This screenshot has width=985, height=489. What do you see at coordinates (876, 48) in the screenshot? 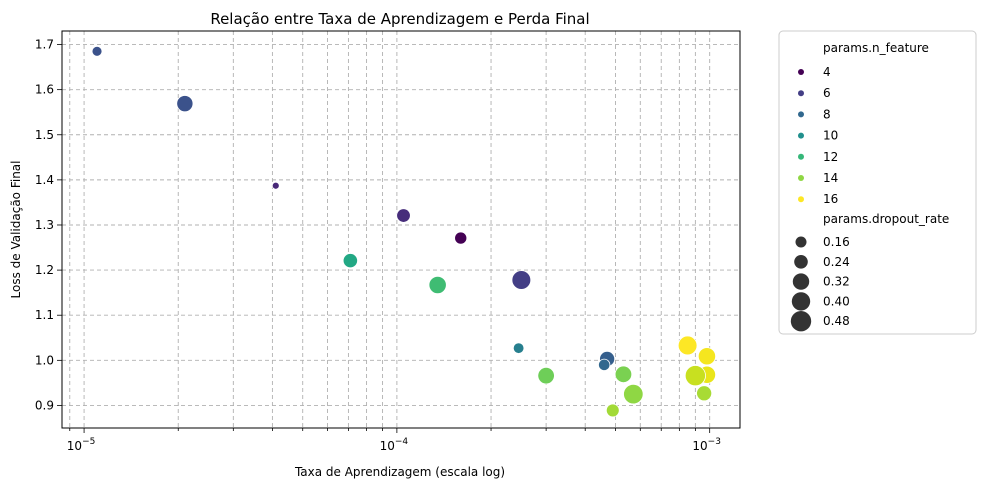
I see `legend-hue-title: params.n_feature` at bounding box center [876, 48].